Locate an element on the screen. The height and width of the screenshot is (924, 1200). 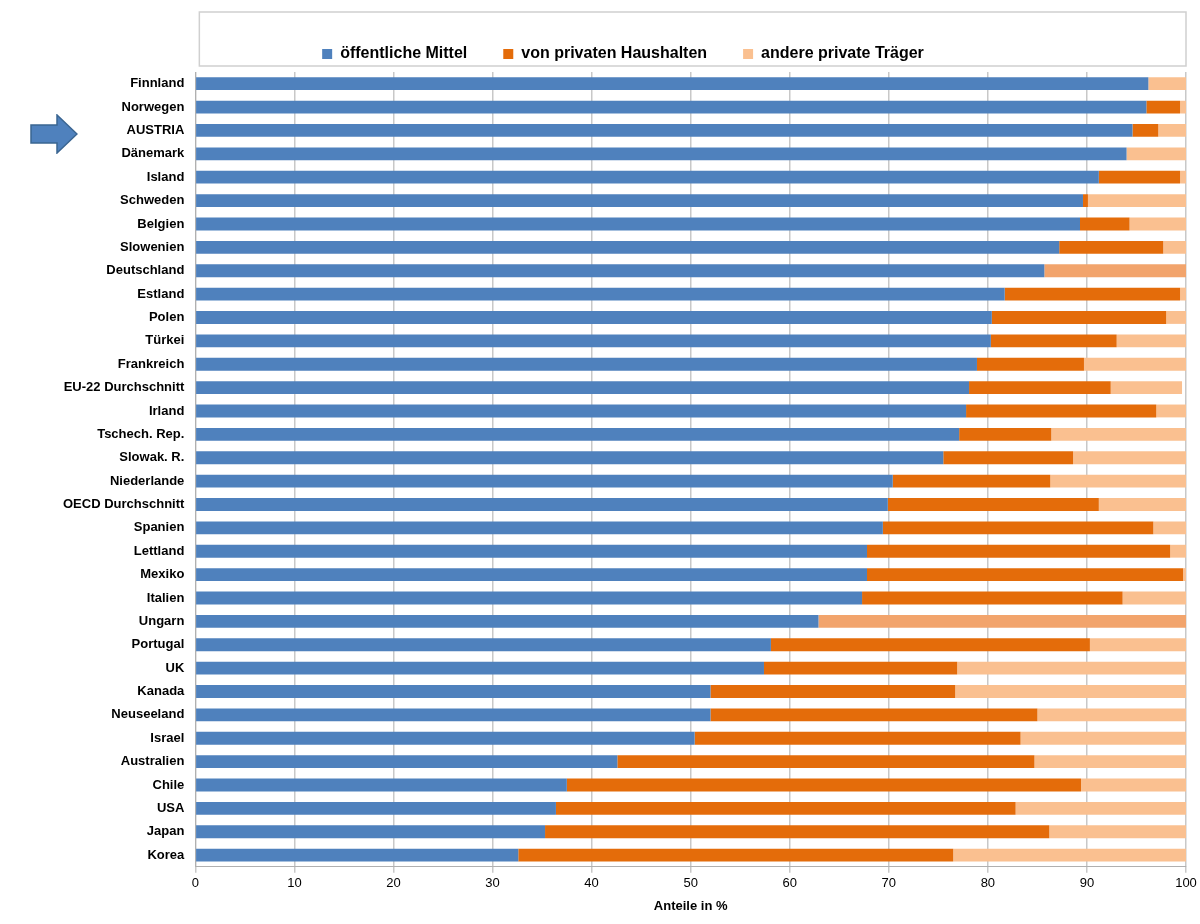
y-tick-label: Slowenien is located at coordinates (152, 246).